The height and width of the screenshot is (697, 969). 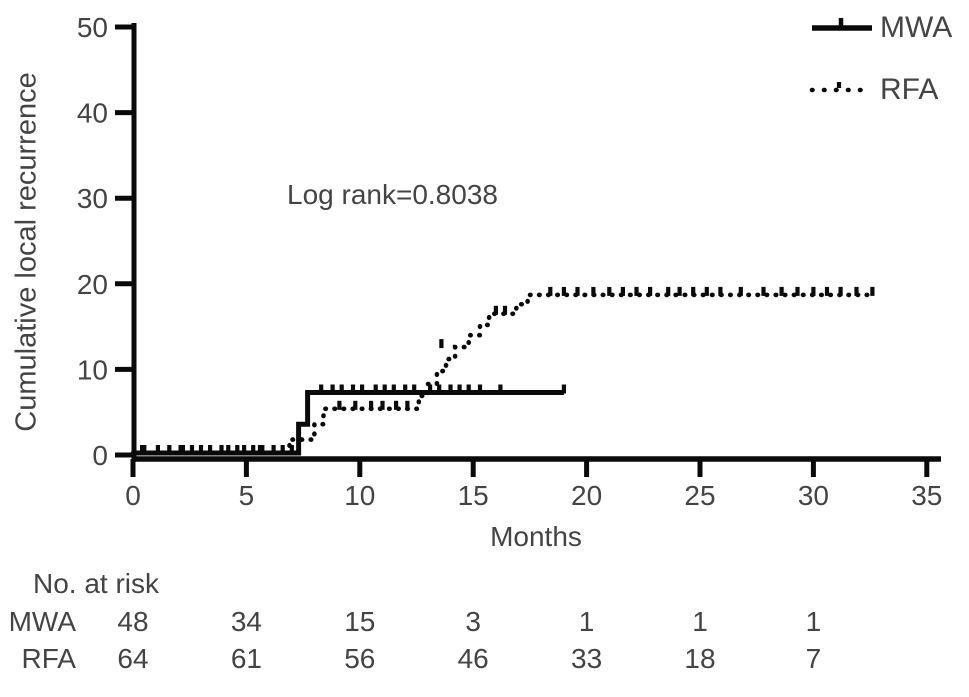 What do you see at coordinates (26, 252) in the screenshot?
I see `y-axis-title: Cumulative local recurrence` at bounding box center [26, 252].